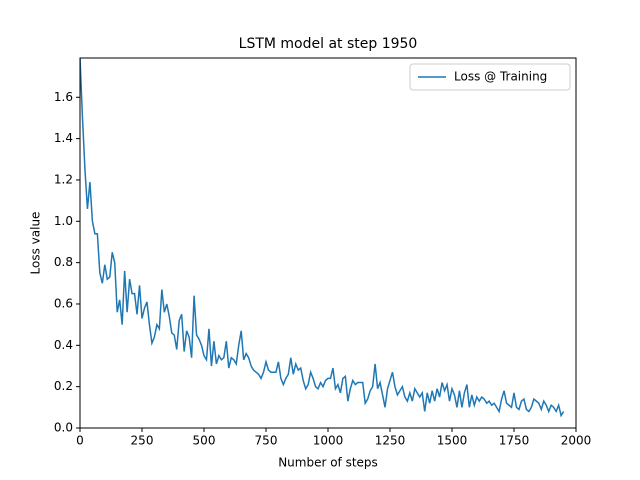 This screenshot has height=480, width=640. I want to click on y-tick-label: 0.2, so click(63, 386).